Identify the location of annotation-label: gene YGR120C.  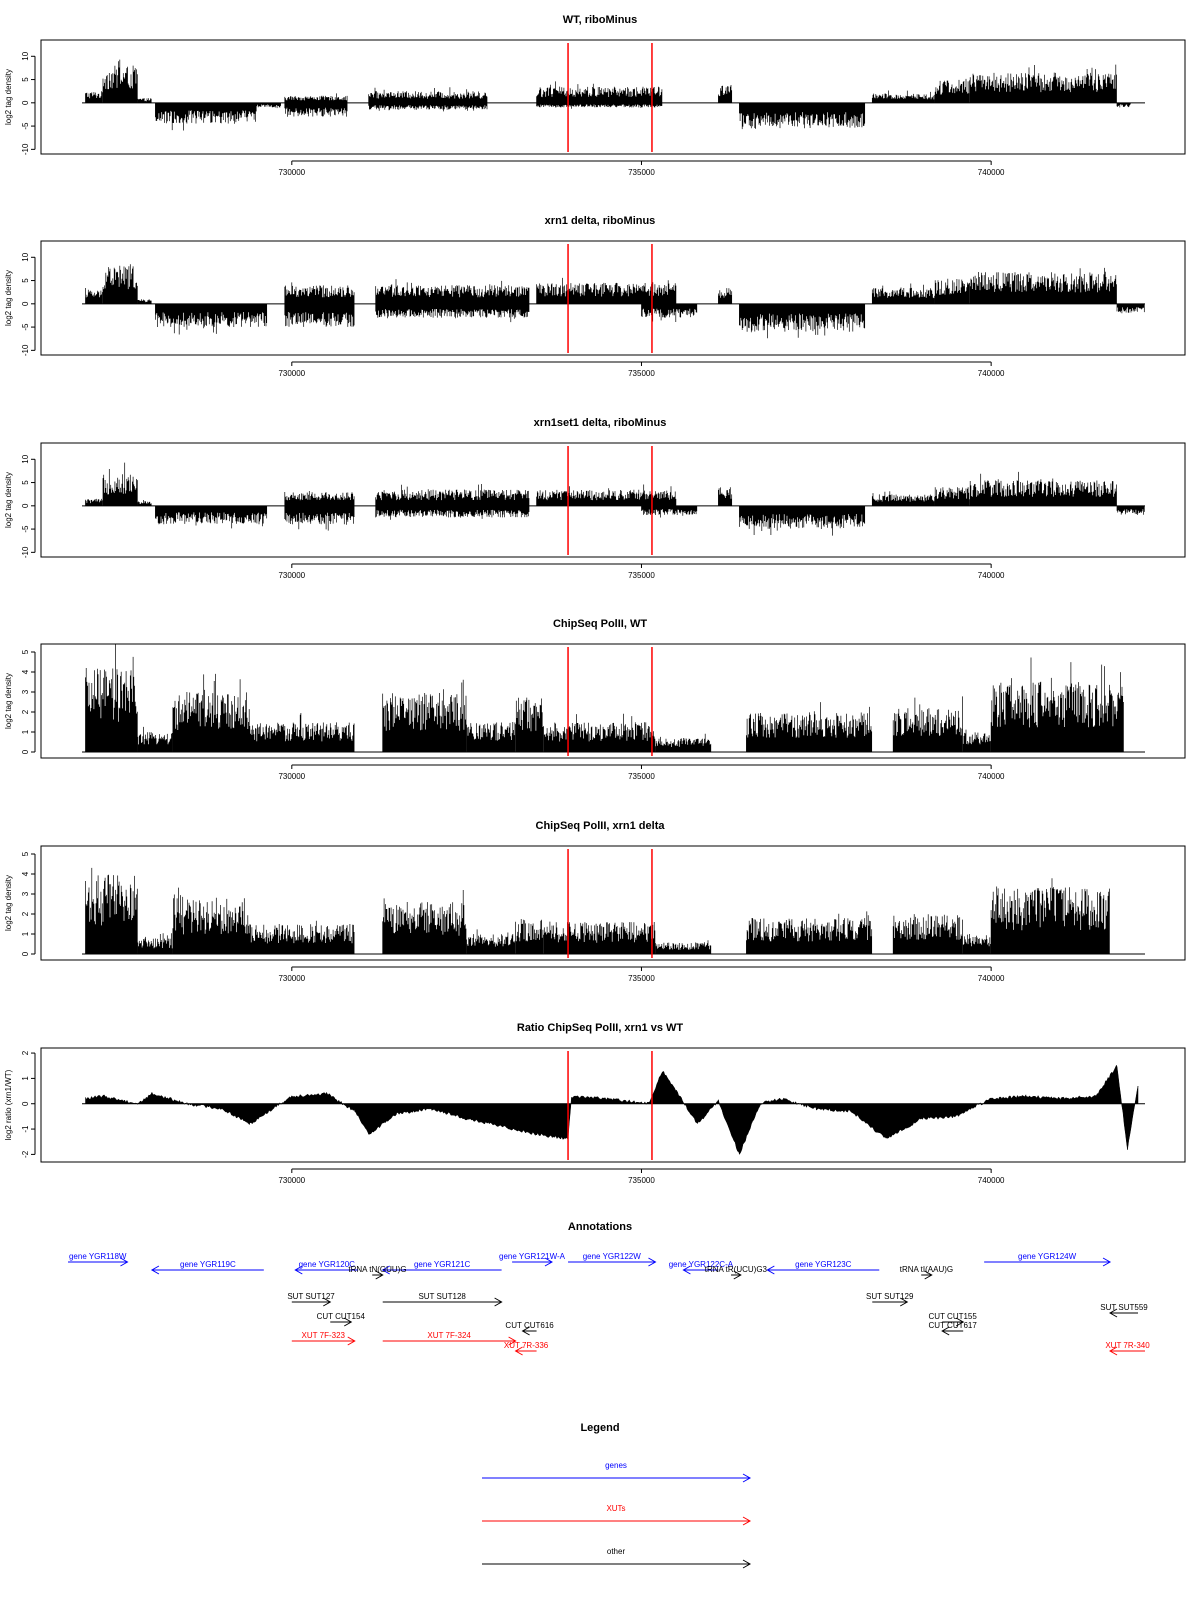
(327, 1264).